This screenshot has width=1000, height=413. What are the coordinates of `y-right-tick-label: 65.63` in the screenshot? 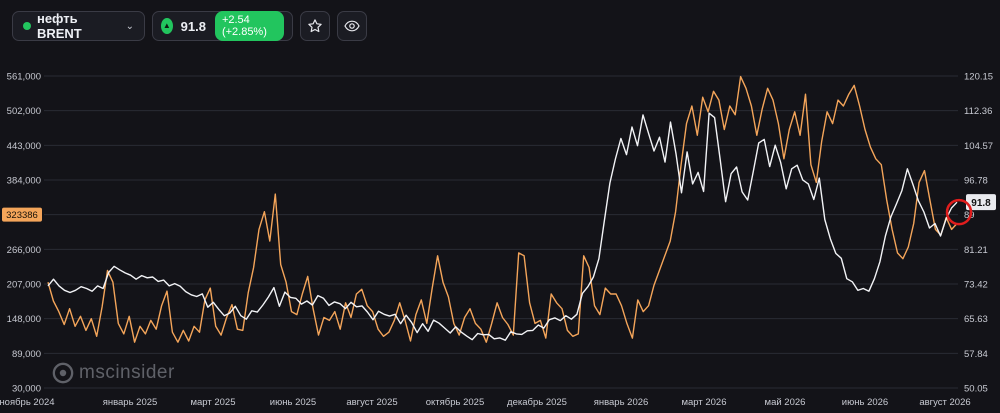 It's located at (976, 319).